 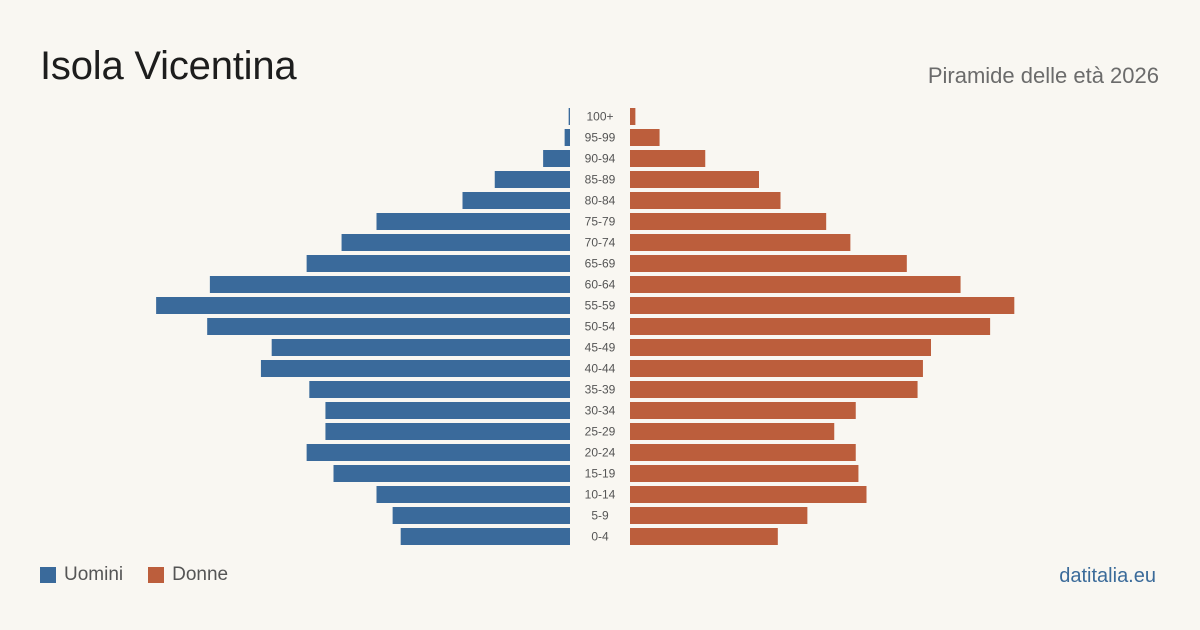 What do you see at coordinates (569, 116) in the screenshot?
I see `bar-men-100plus` at bounding box center [569, 116].